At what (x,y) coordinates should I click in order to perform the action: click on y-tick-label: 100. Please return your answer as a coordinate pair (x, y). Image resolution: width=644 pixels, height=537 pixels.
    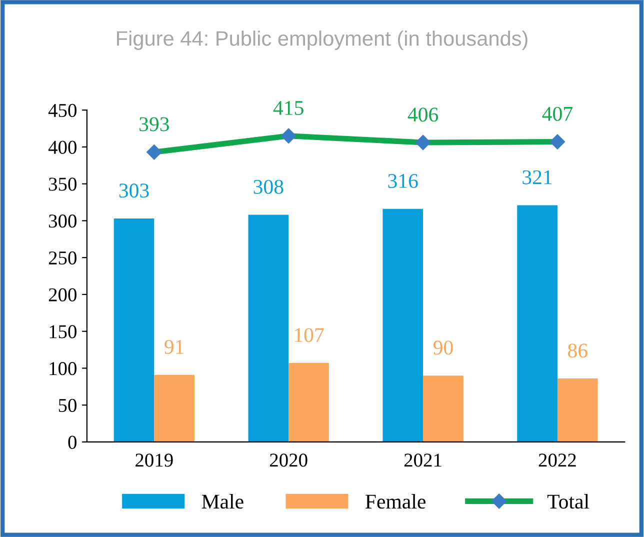
    Looking at the image, I should click on (63, 369).